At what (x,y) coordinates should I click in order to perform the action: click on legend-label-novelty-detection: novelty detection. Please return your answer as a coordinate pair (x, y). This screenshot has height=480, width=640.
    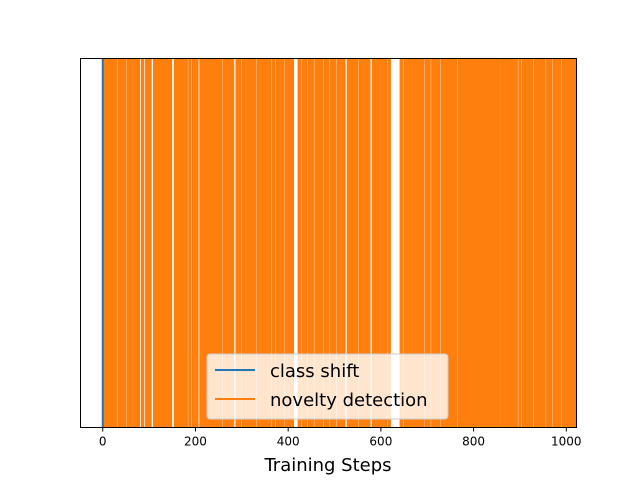
    Looking at the image, I should click on (349, 400).